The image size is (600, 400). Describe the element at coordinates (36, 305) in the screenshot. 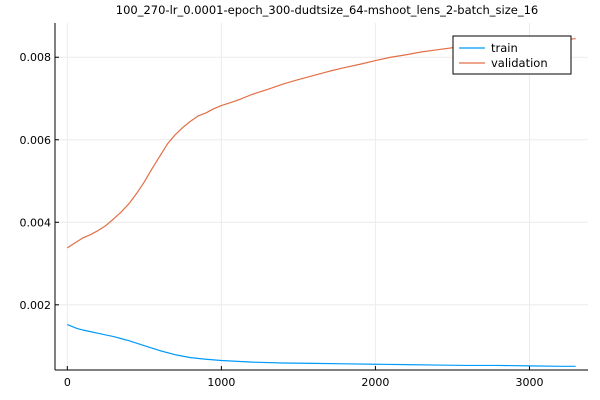

I see `y-tick-label: 0.002` at that location.